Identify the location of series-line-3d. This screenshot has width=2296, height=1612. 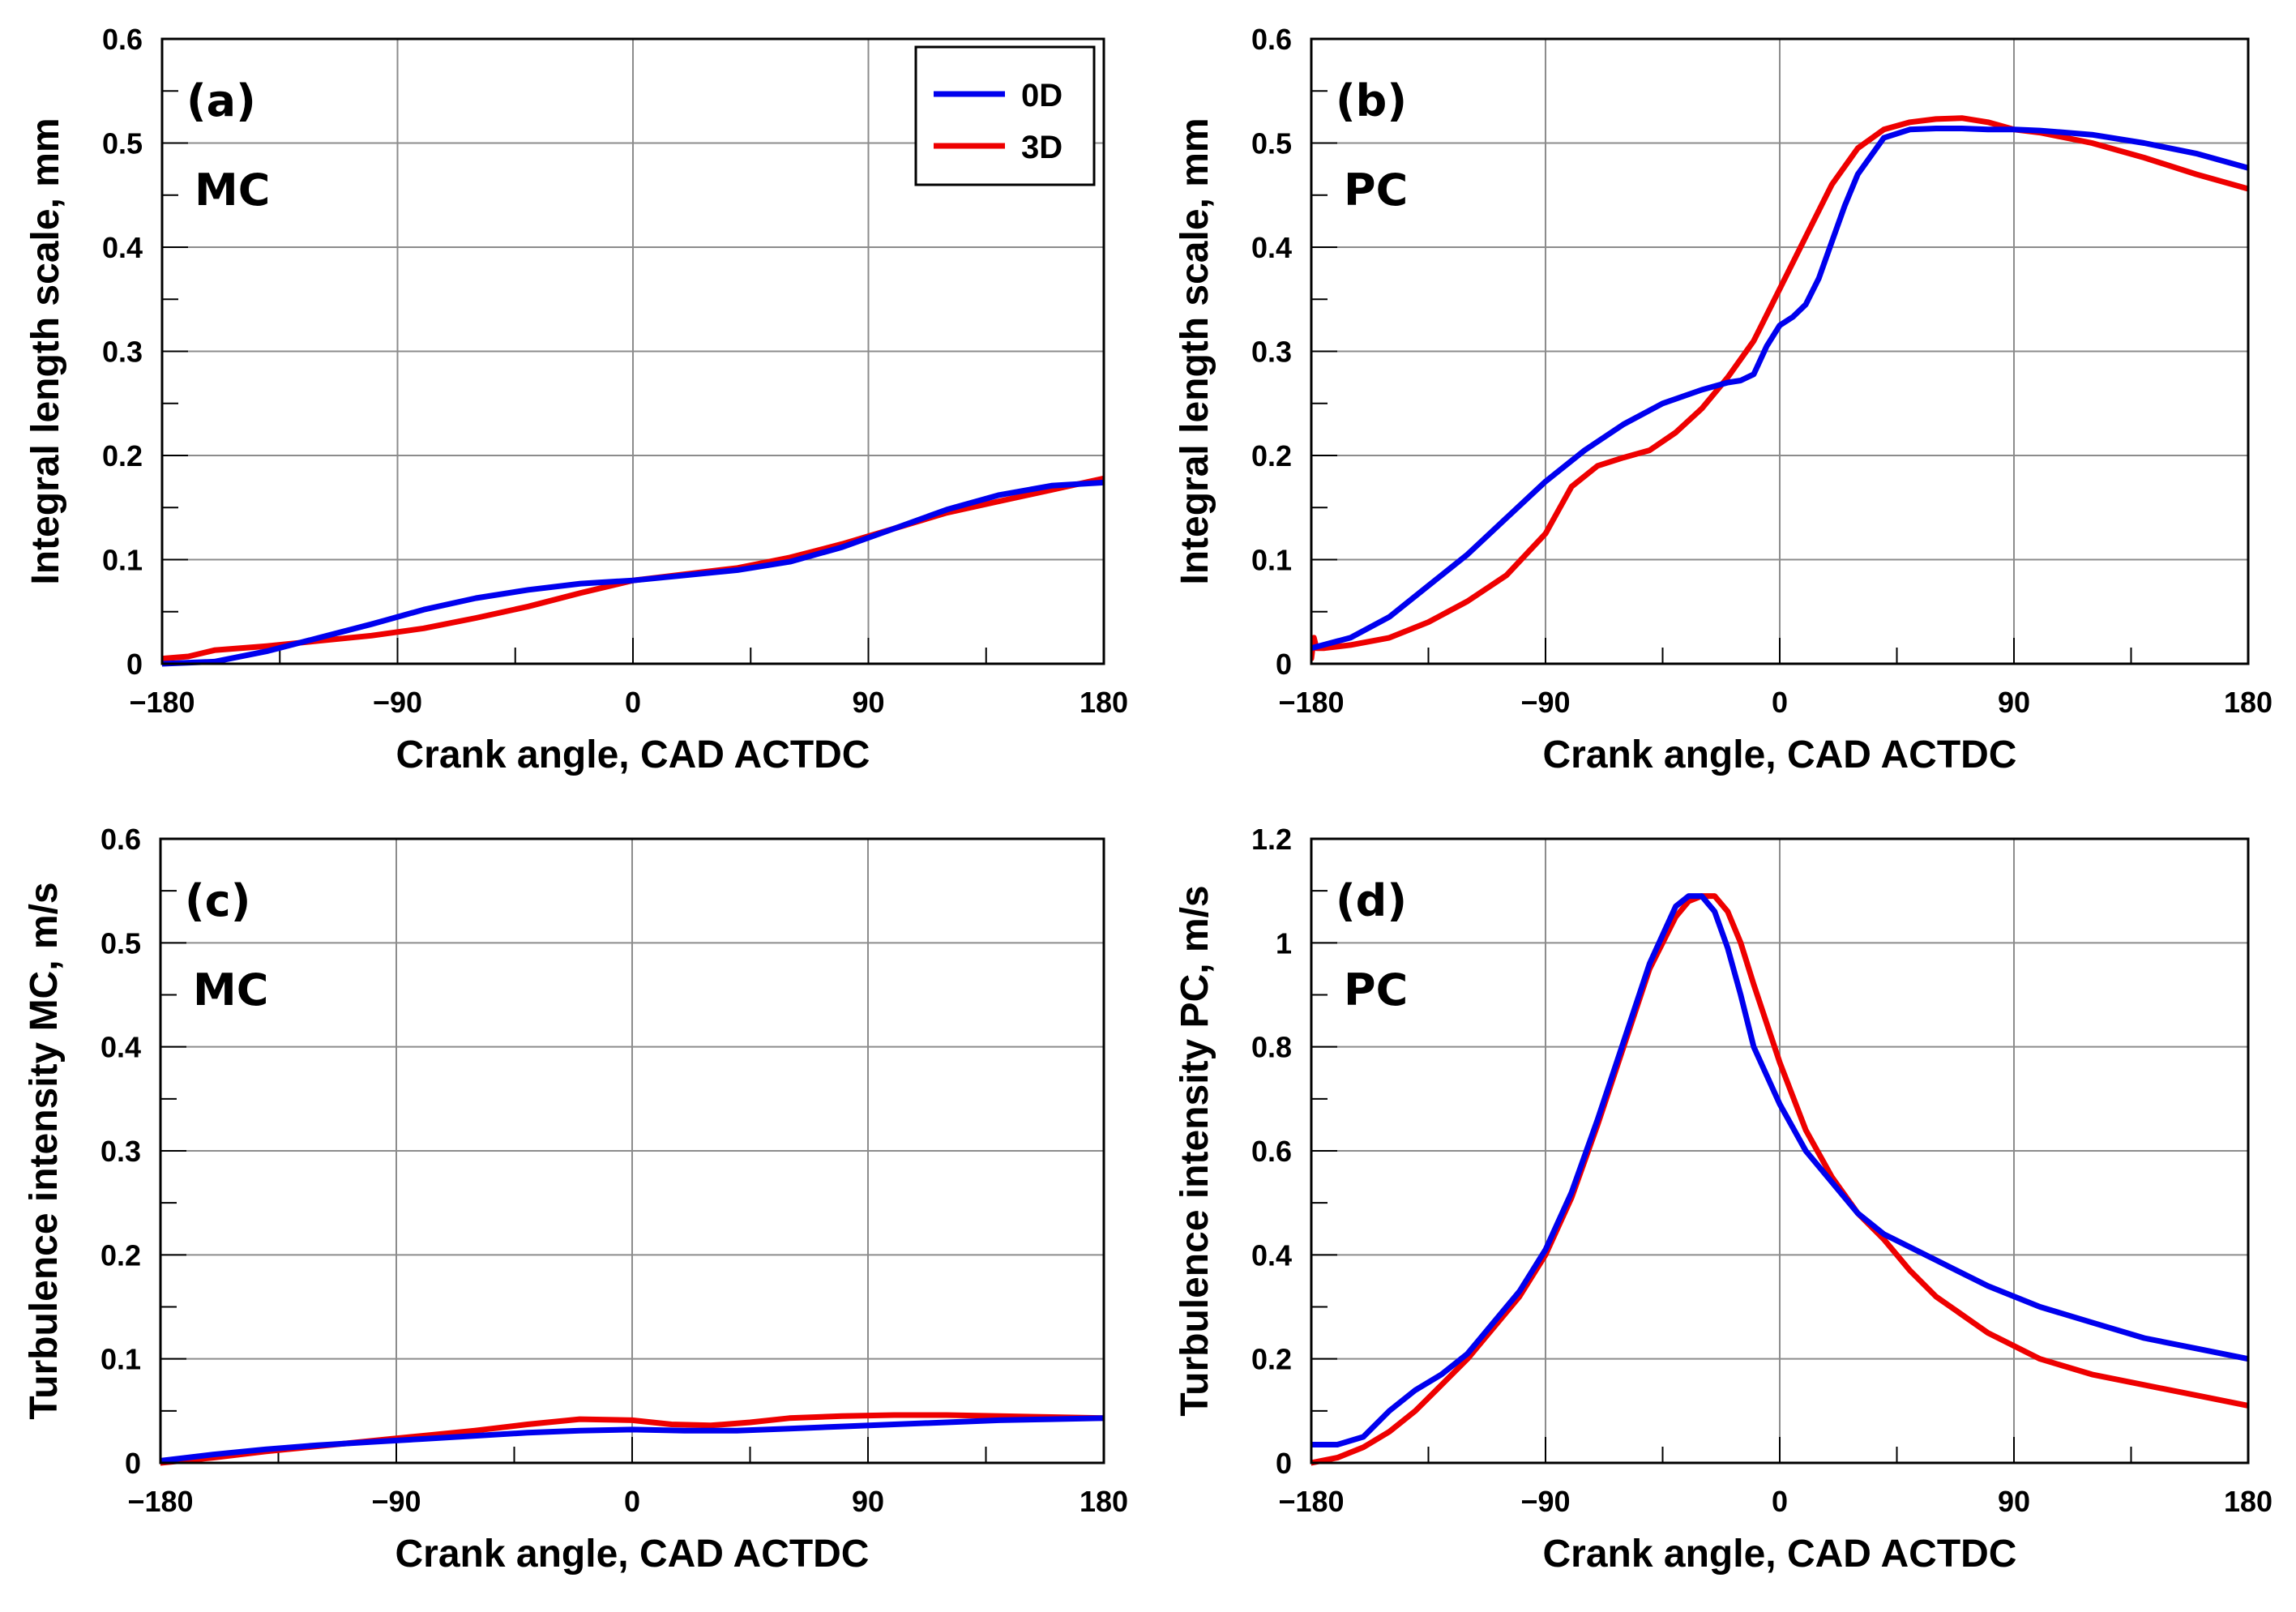
(1779, 1179).